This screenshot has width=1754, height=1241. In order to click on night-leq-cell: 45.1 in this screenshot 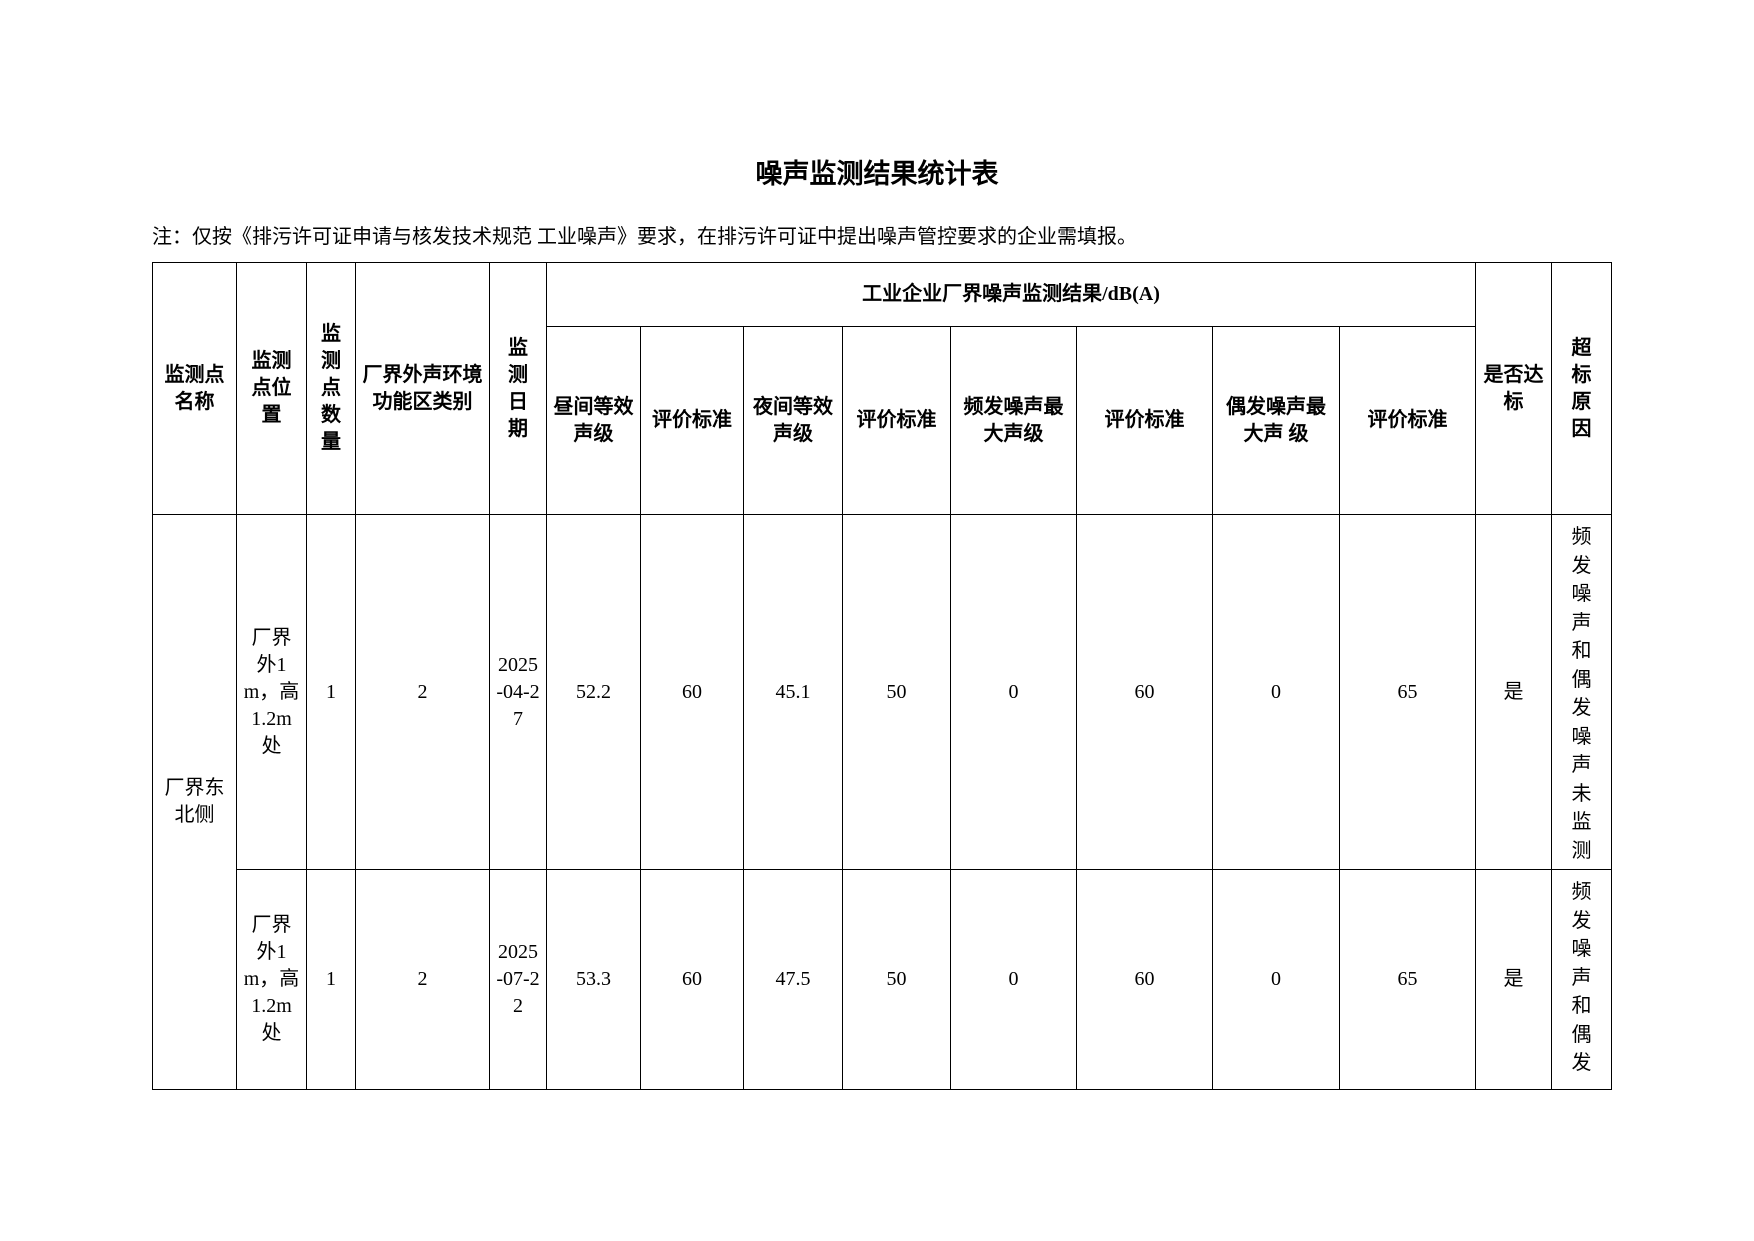, I will do `click(793, 692)`.